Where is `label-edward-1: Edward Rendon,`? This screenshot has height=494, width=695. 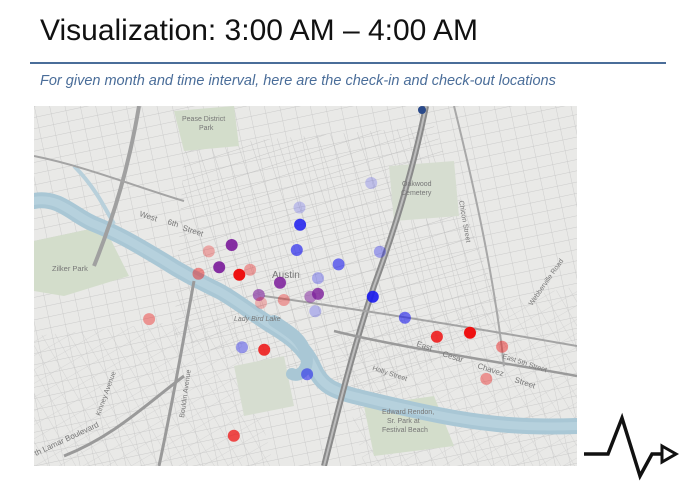 label-edward-1: Edward Rendon, is located at coordinates (408, 412).